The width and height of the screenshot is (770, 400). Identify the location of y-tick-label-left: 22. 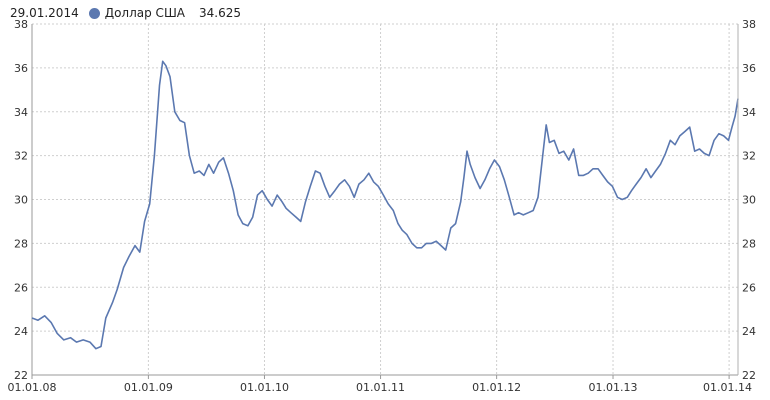
(21, 375).